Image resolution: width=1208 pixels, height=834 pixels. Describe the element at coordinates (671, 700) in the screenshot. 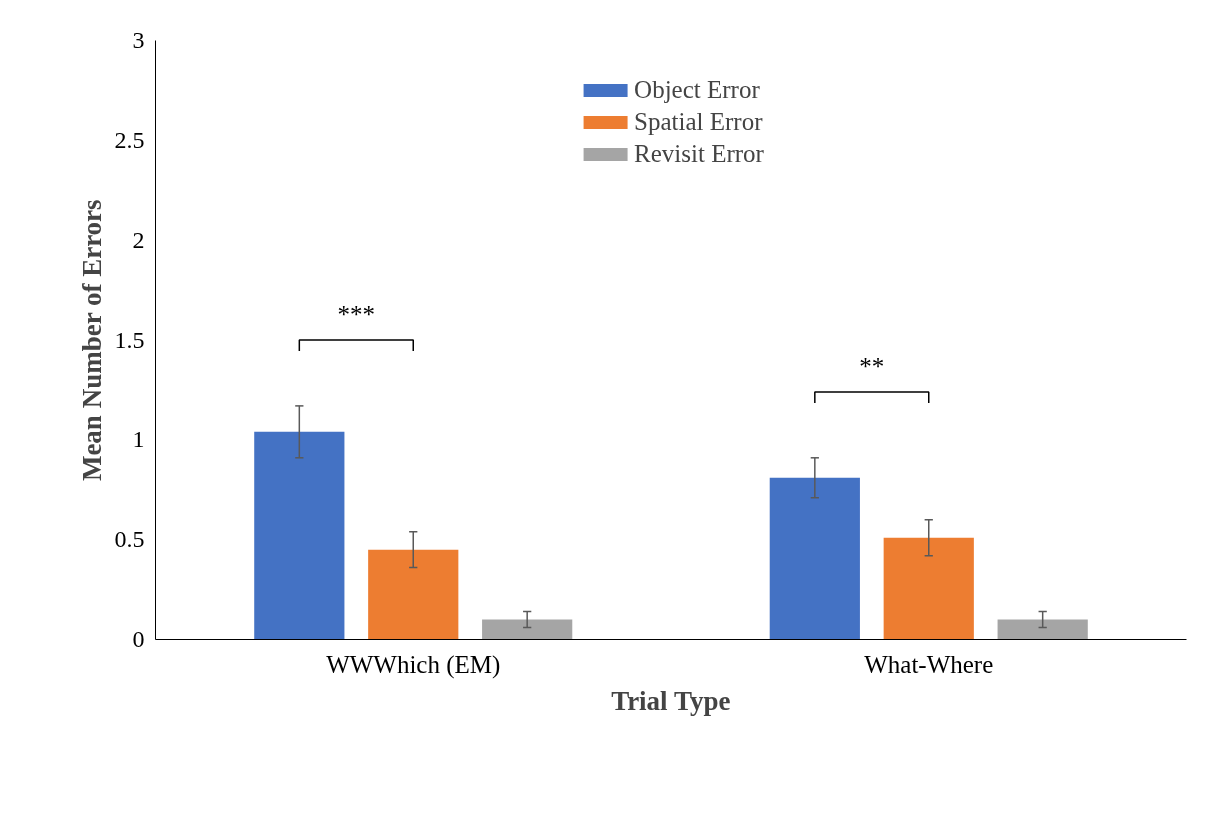

I see `x-axis-title: Trial Type` at that location.